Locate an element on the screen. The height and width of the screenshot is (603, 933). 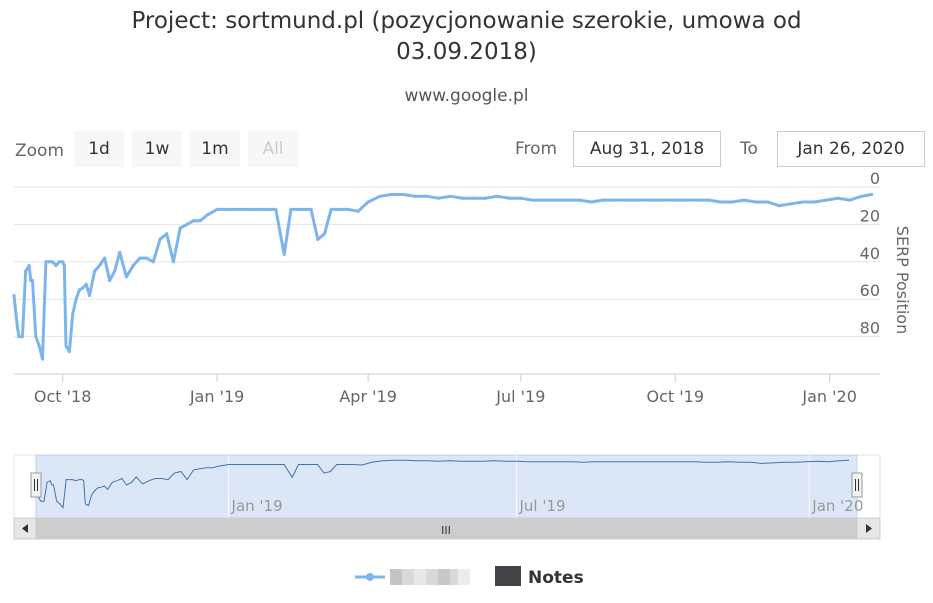
navigator: Jan '19 Jul '19 Jan '20 is located at coordinates (447, 486).